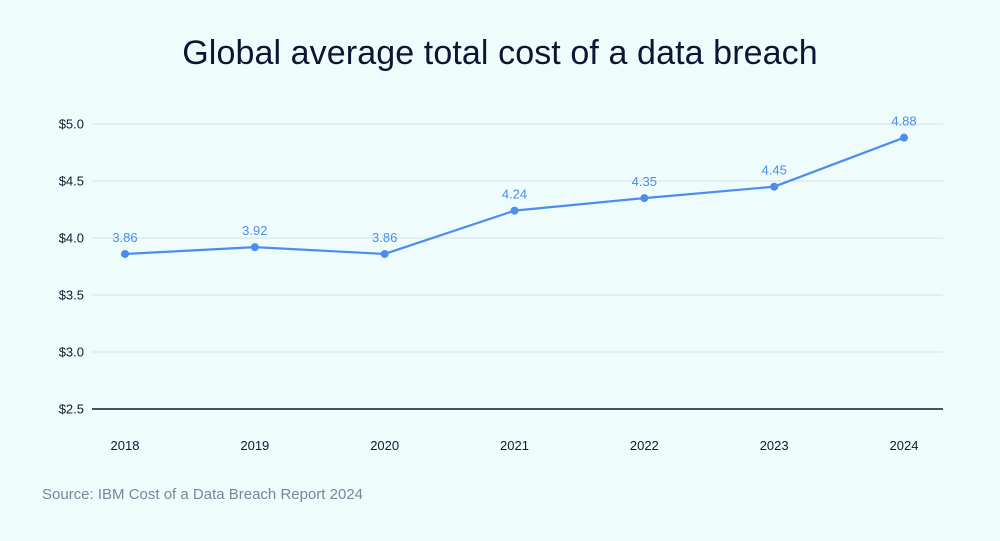 Image resolution: width=1000 pixels, height=541 pixels. I want to click on x-tick-label: 2020, so click(384, 445).